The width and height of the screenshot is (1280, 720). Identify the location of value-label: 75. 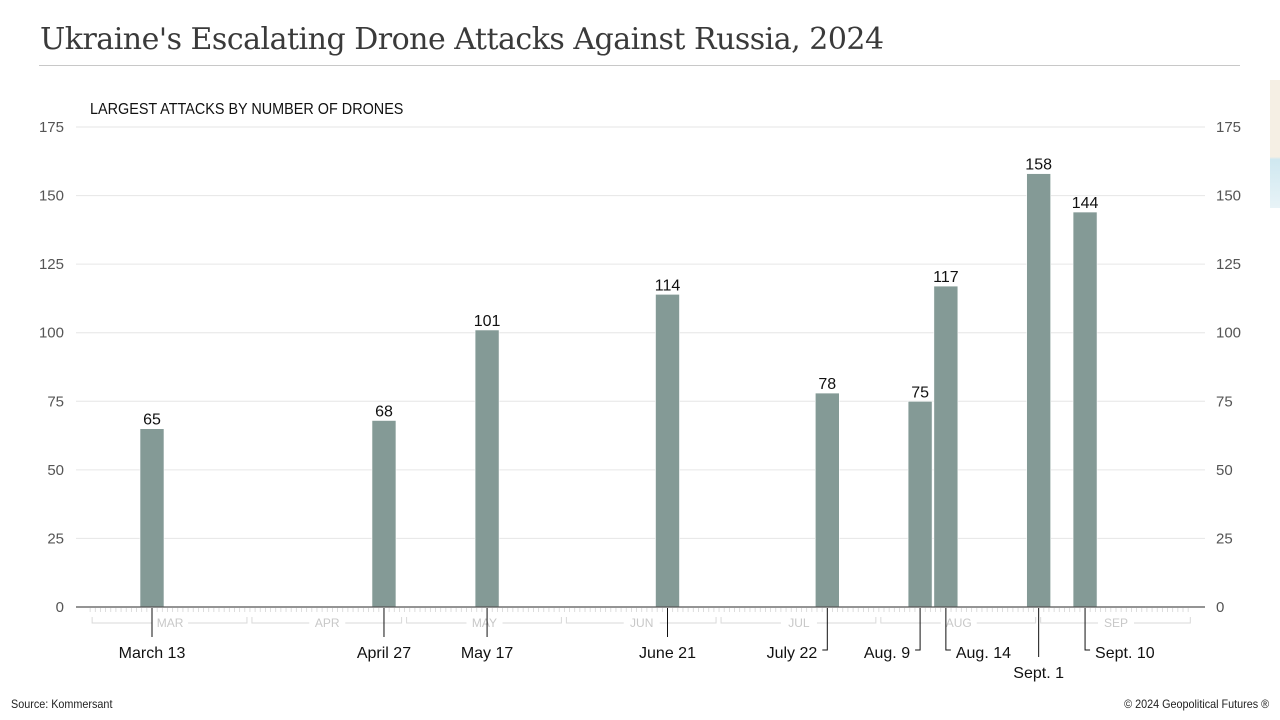
(920, 392).